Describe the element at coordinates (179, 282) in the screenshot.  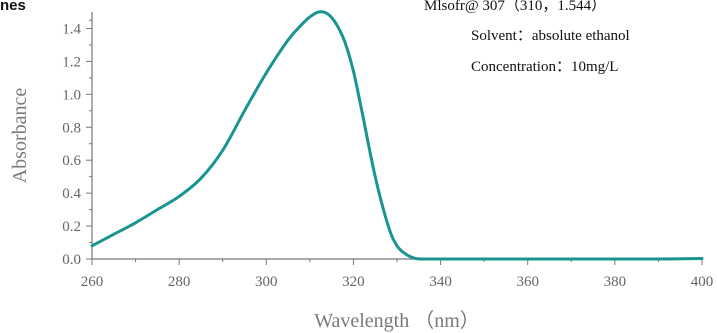
I see `x-tick-label: 280` at that location.